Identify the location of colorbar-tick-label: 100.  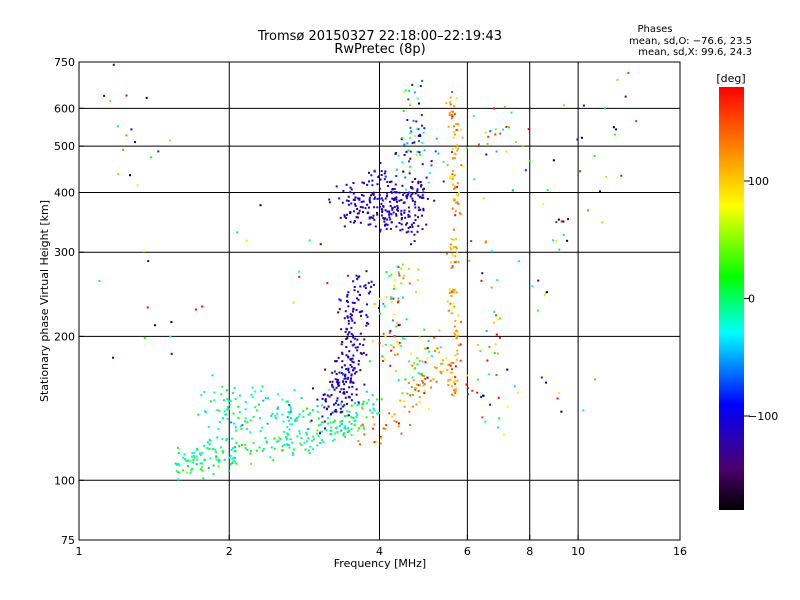
(758, 181).